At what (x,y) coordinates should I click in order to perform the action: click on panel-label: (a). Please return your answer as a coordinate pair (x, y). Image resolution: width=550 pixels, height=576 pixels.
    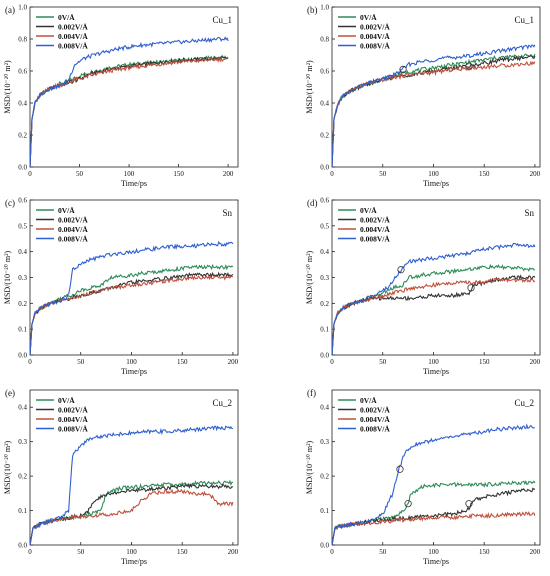
    Looking at the image, I should click on (10, 10).